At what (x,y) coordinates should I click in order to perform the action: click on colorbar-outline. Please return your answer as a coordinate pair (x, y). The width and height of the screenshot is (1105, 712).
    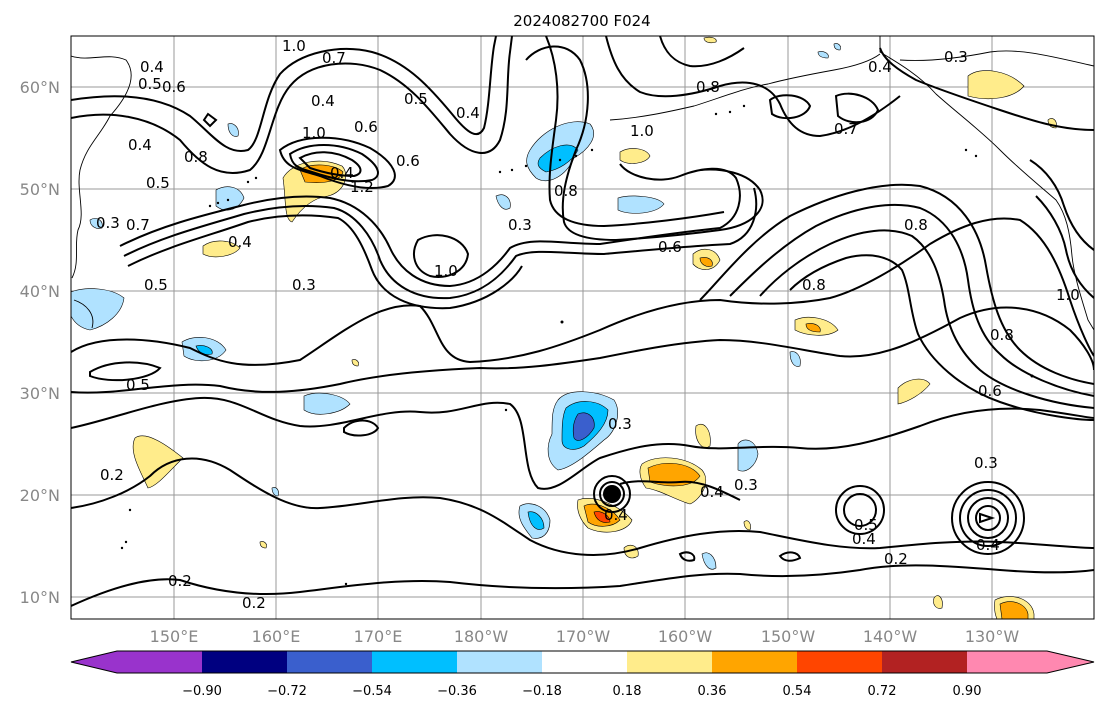
    Looking at the image, I should click on (582, 662).